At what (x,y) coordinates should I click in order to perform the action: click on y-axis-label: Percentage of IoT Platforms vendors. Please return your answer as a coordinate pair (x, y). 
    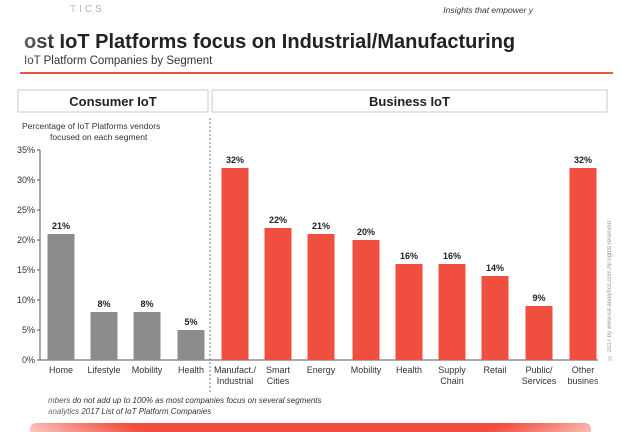
    Looking at the image, I should click on (91, 126).